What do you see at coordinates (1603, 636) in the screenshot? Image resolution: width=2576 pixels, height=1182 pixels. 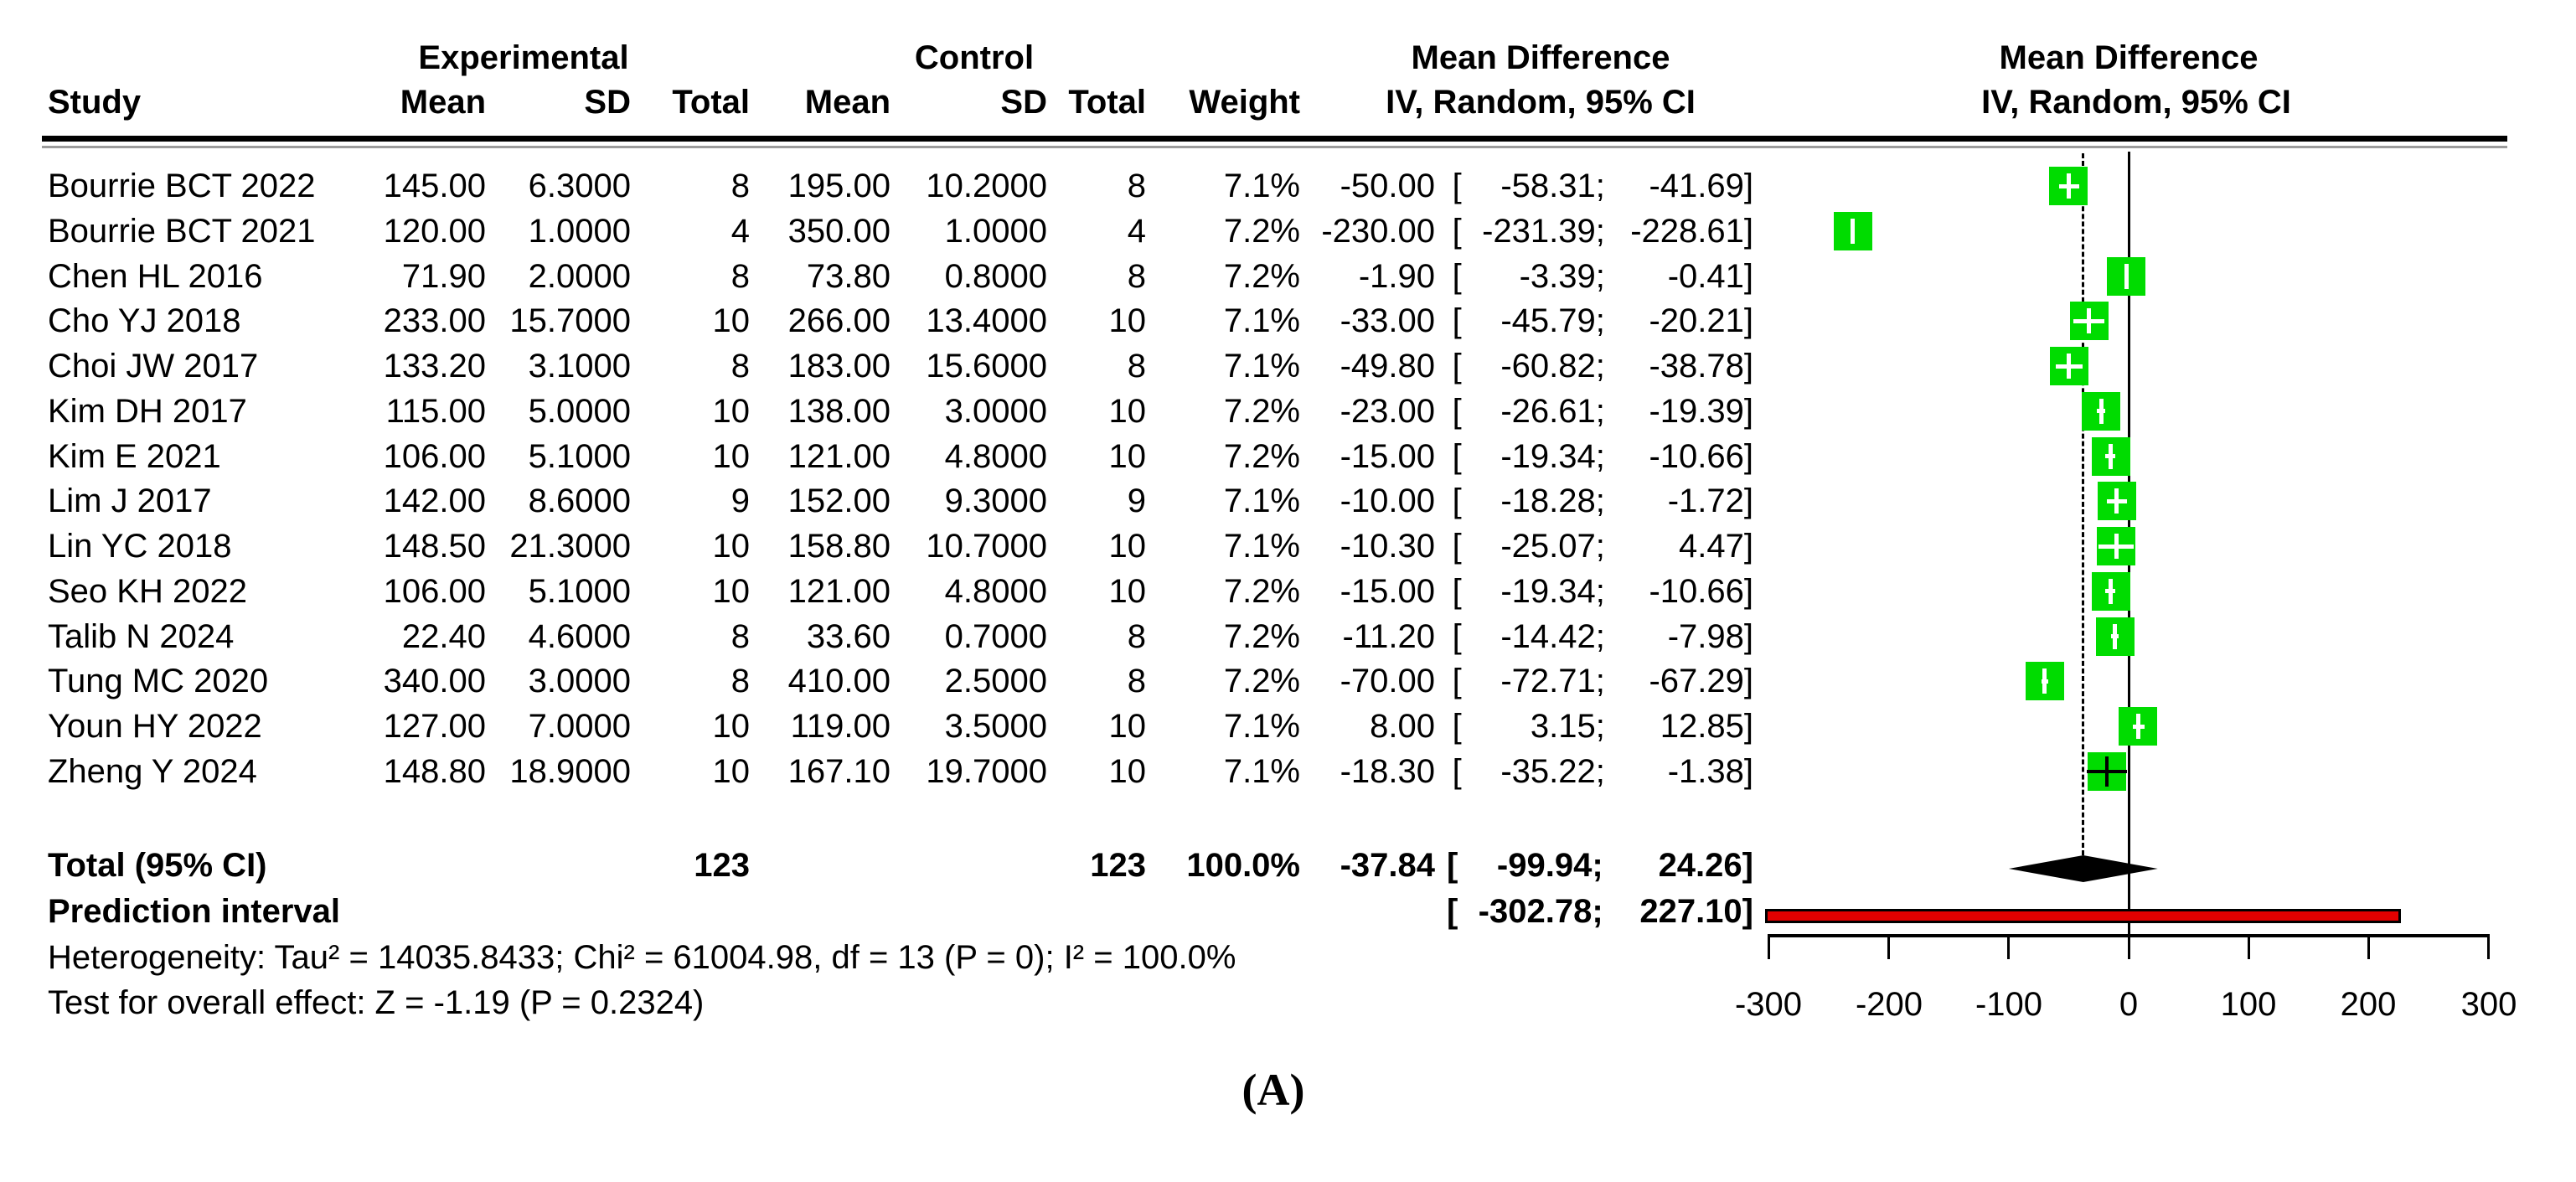 I see `ci-text: [-14.42; -7.98]` at bounding box center [1603, 636].